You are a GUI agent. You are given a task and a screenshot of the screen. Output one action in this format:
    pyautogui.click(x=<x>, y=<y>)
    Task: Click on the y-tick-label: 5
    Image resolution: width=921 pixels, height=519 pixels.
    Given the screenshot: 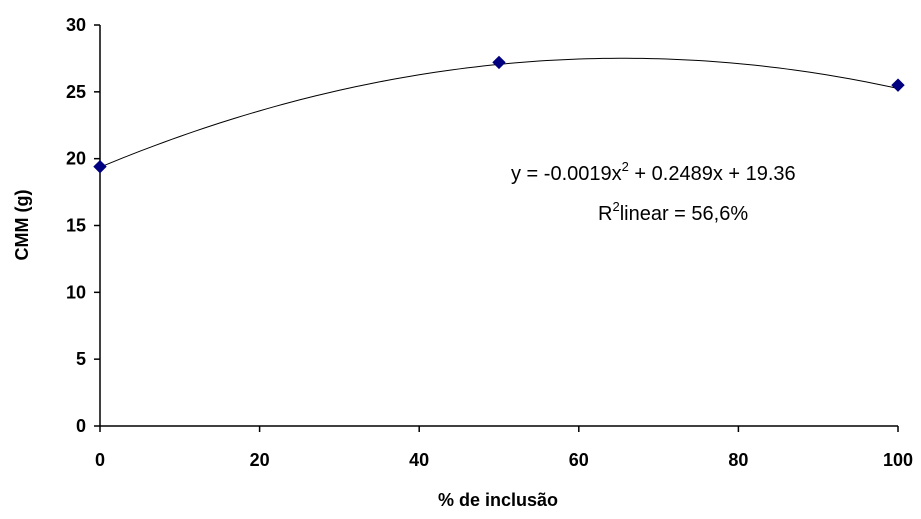 What is the action you would take?
    pyautogui.click(x=81, y=359)
    